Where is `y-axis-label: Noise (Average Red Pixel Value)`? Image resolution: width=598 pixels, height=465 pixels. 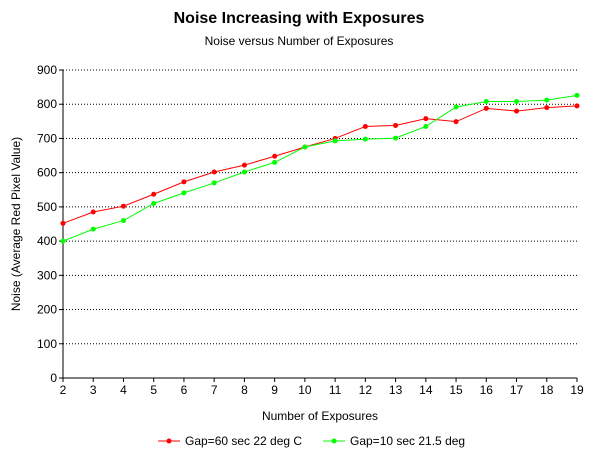
y-axis-label: Noise (Average Red Pixel Value) is located at coordinates (16, 224).